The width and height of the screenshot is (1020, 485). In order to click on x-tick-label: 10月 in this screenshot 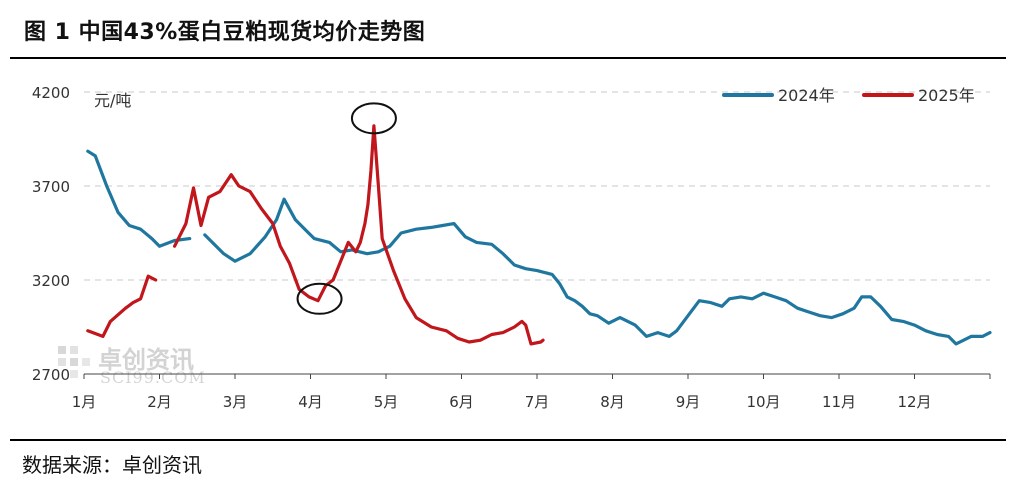, I will do `click(763, 402)`.